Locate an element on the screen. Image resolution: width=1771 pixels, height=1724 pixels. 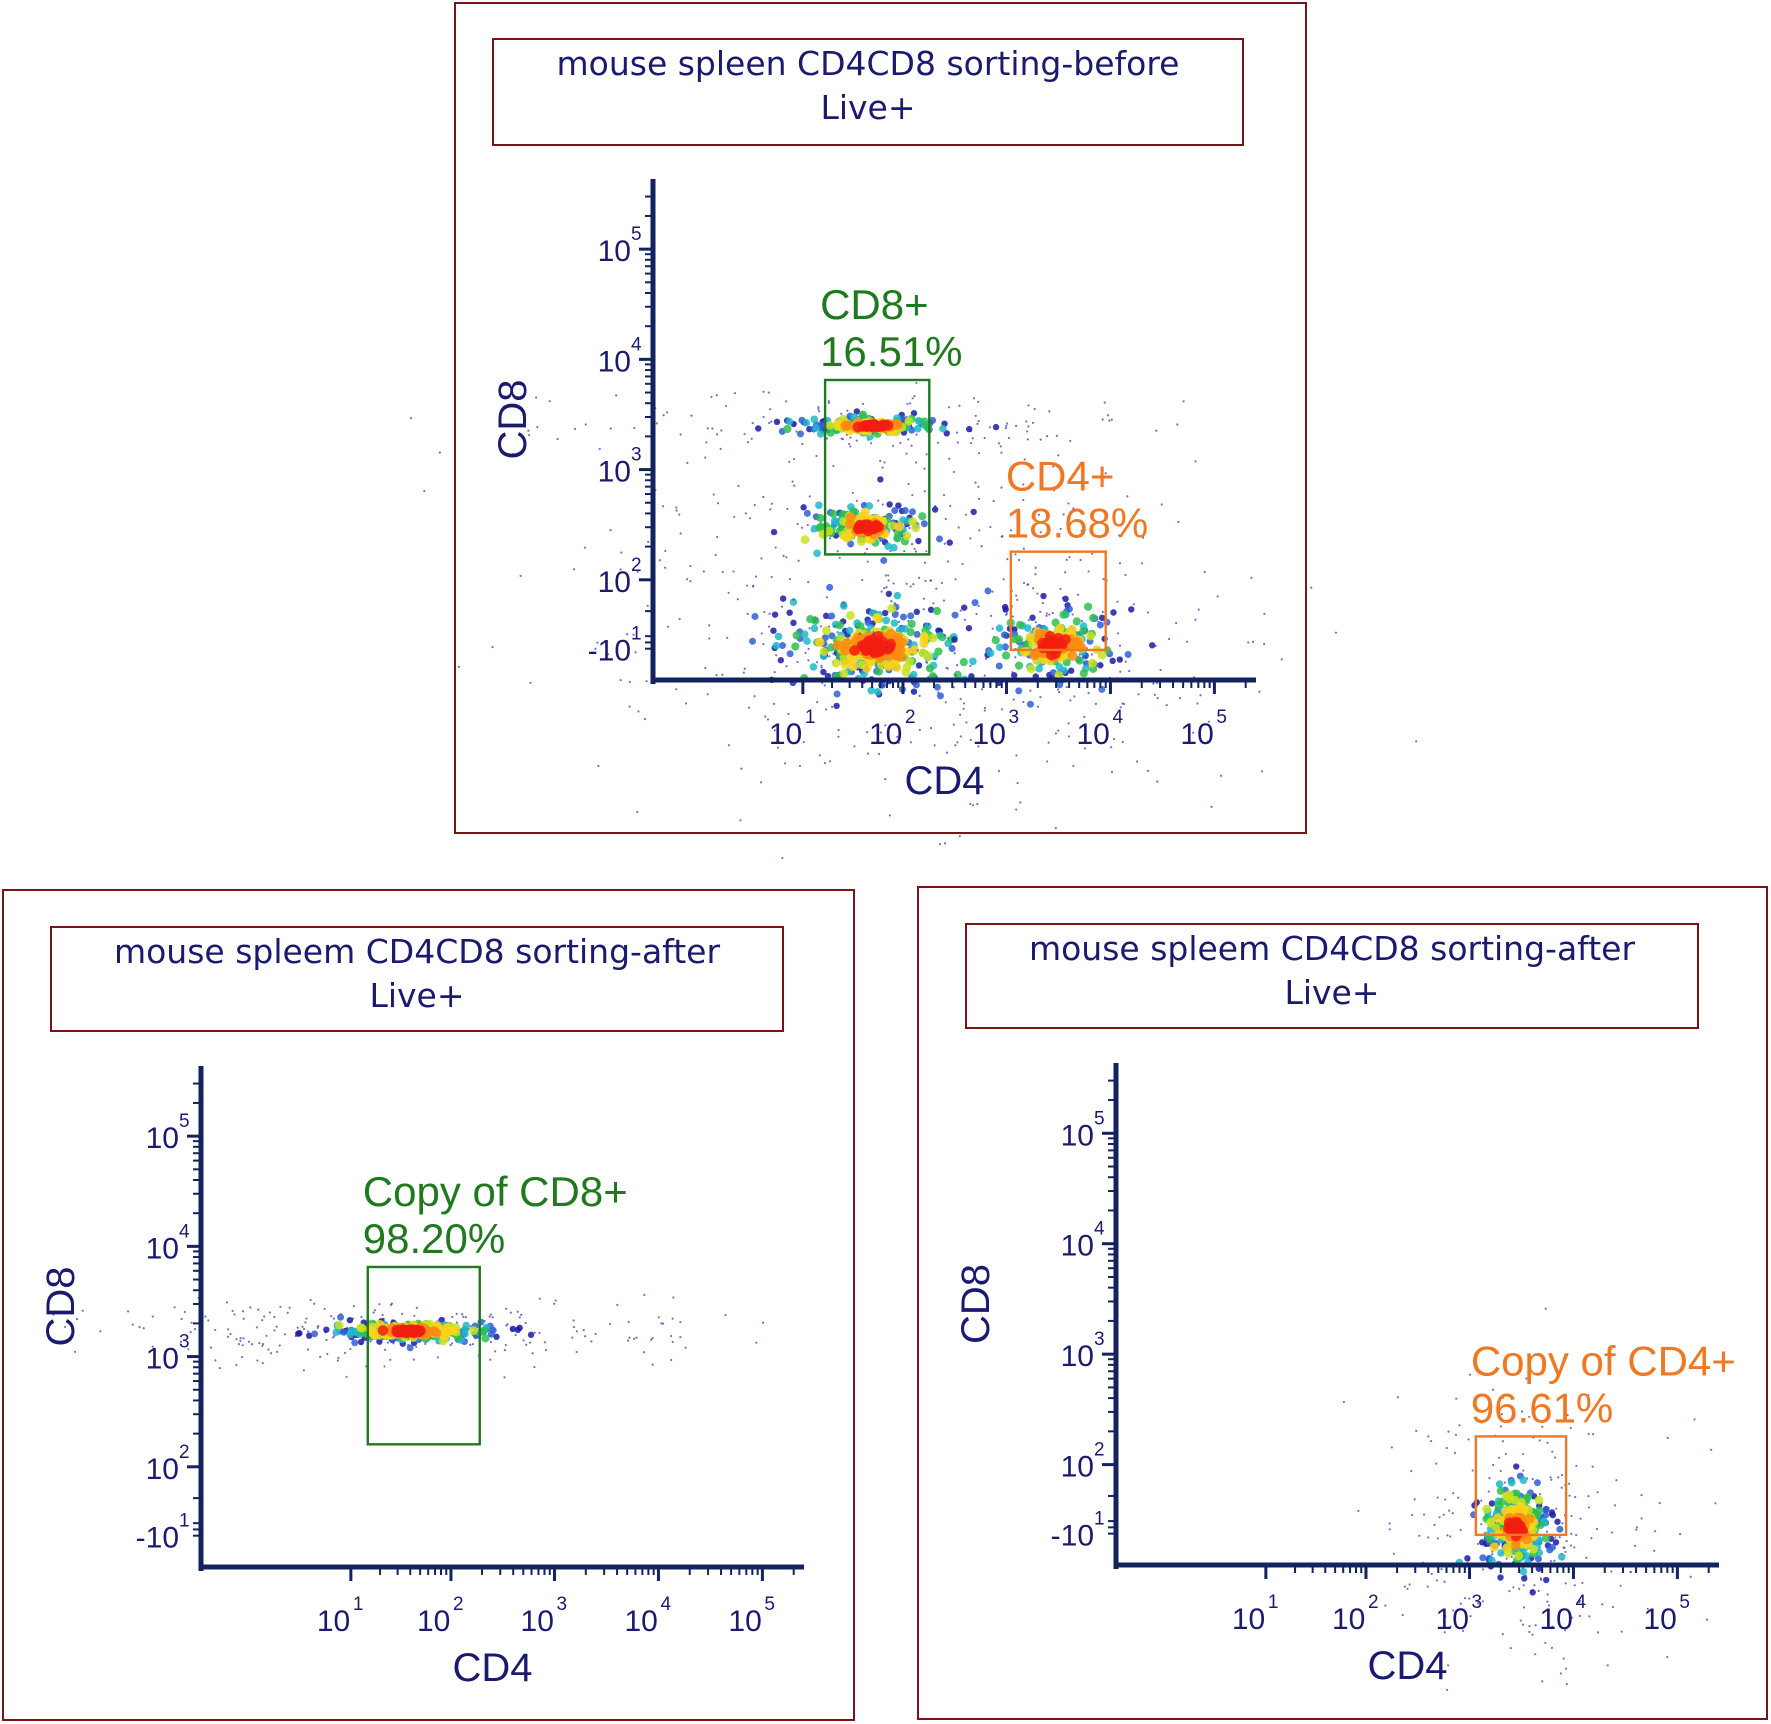
x-tick-label: 10³ is located at coordinates (996, 729).